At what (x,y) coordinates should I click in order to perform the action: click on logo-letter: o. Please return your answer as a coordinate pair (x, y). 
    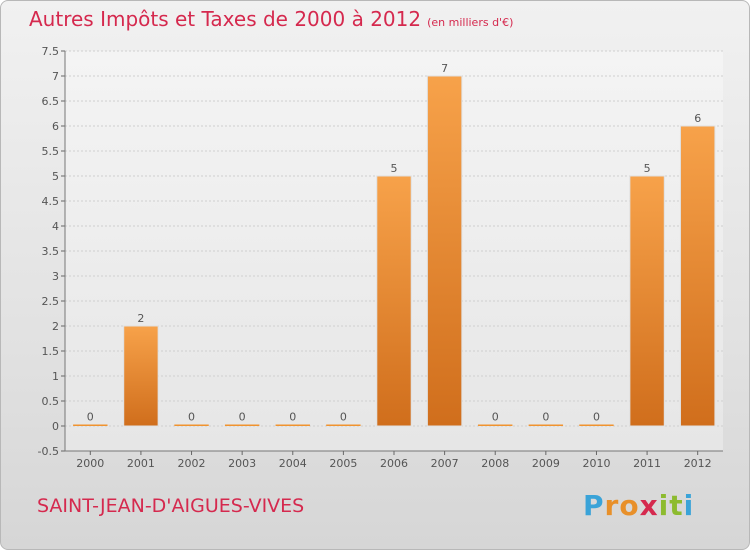
    Looking at the image, I should click on (629, 505).